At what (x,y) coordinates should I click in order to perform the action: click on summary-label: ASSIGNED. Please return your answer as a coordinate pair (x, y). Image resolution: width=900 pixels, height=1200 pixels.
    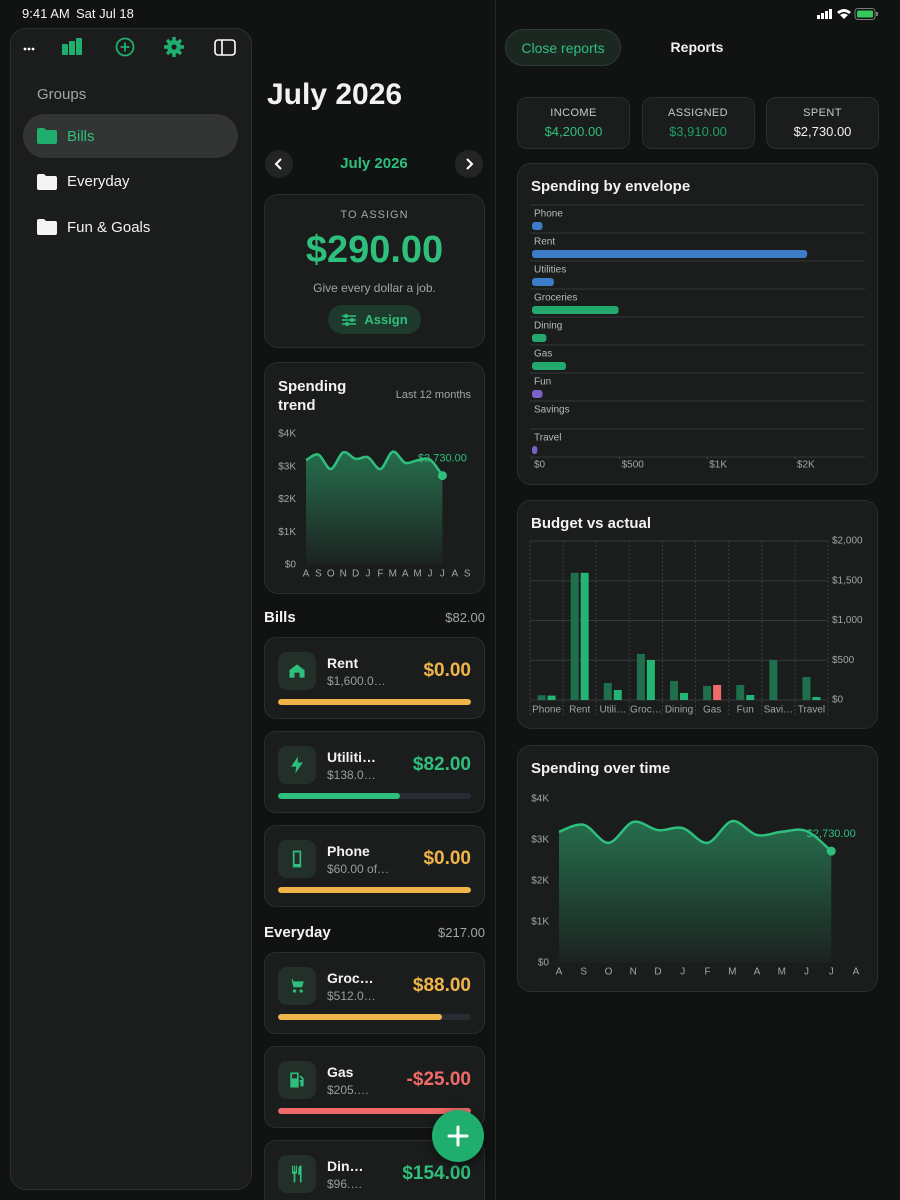
    Looking at the image, I should click on (698, 113).